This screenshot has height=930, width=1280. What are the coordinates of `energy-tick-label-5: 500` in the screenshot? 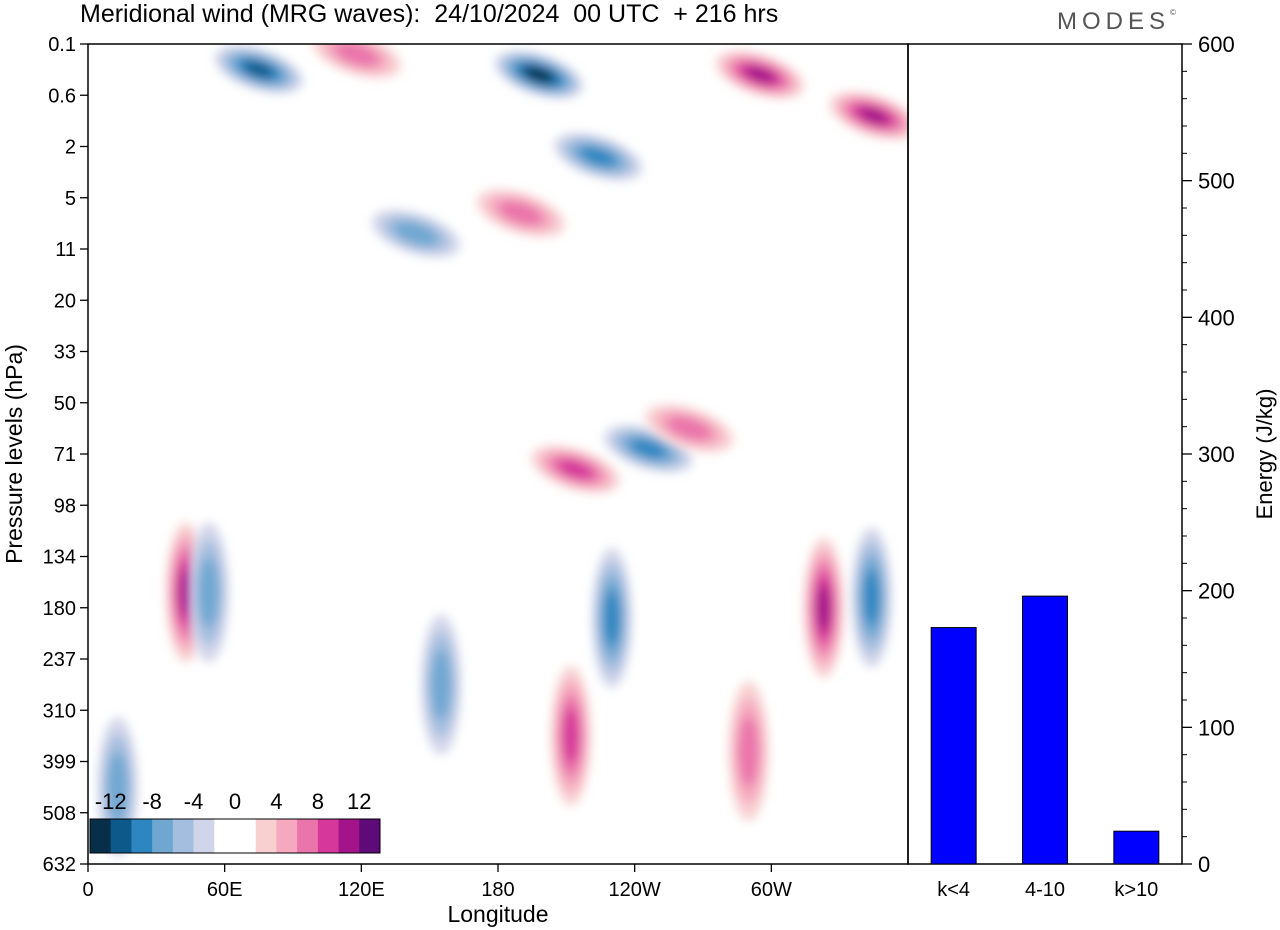 It's located at (1216, 181).